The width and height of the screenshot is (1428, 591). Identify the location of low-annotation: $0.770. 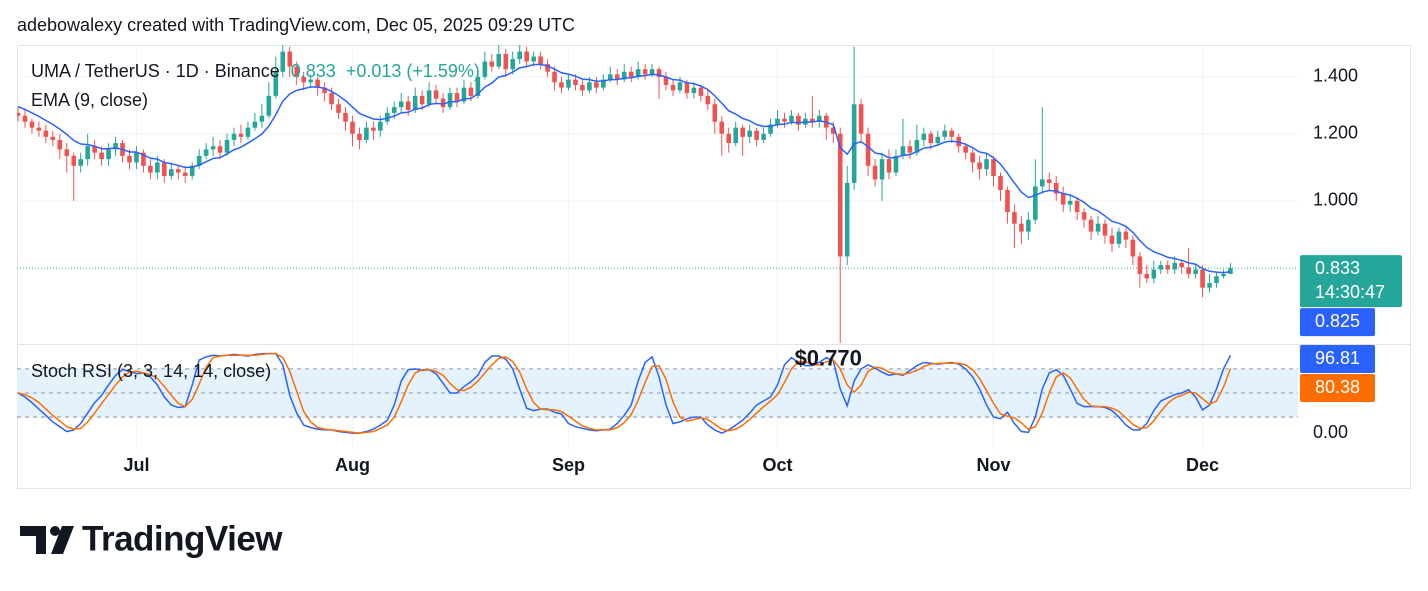
(828, 358).